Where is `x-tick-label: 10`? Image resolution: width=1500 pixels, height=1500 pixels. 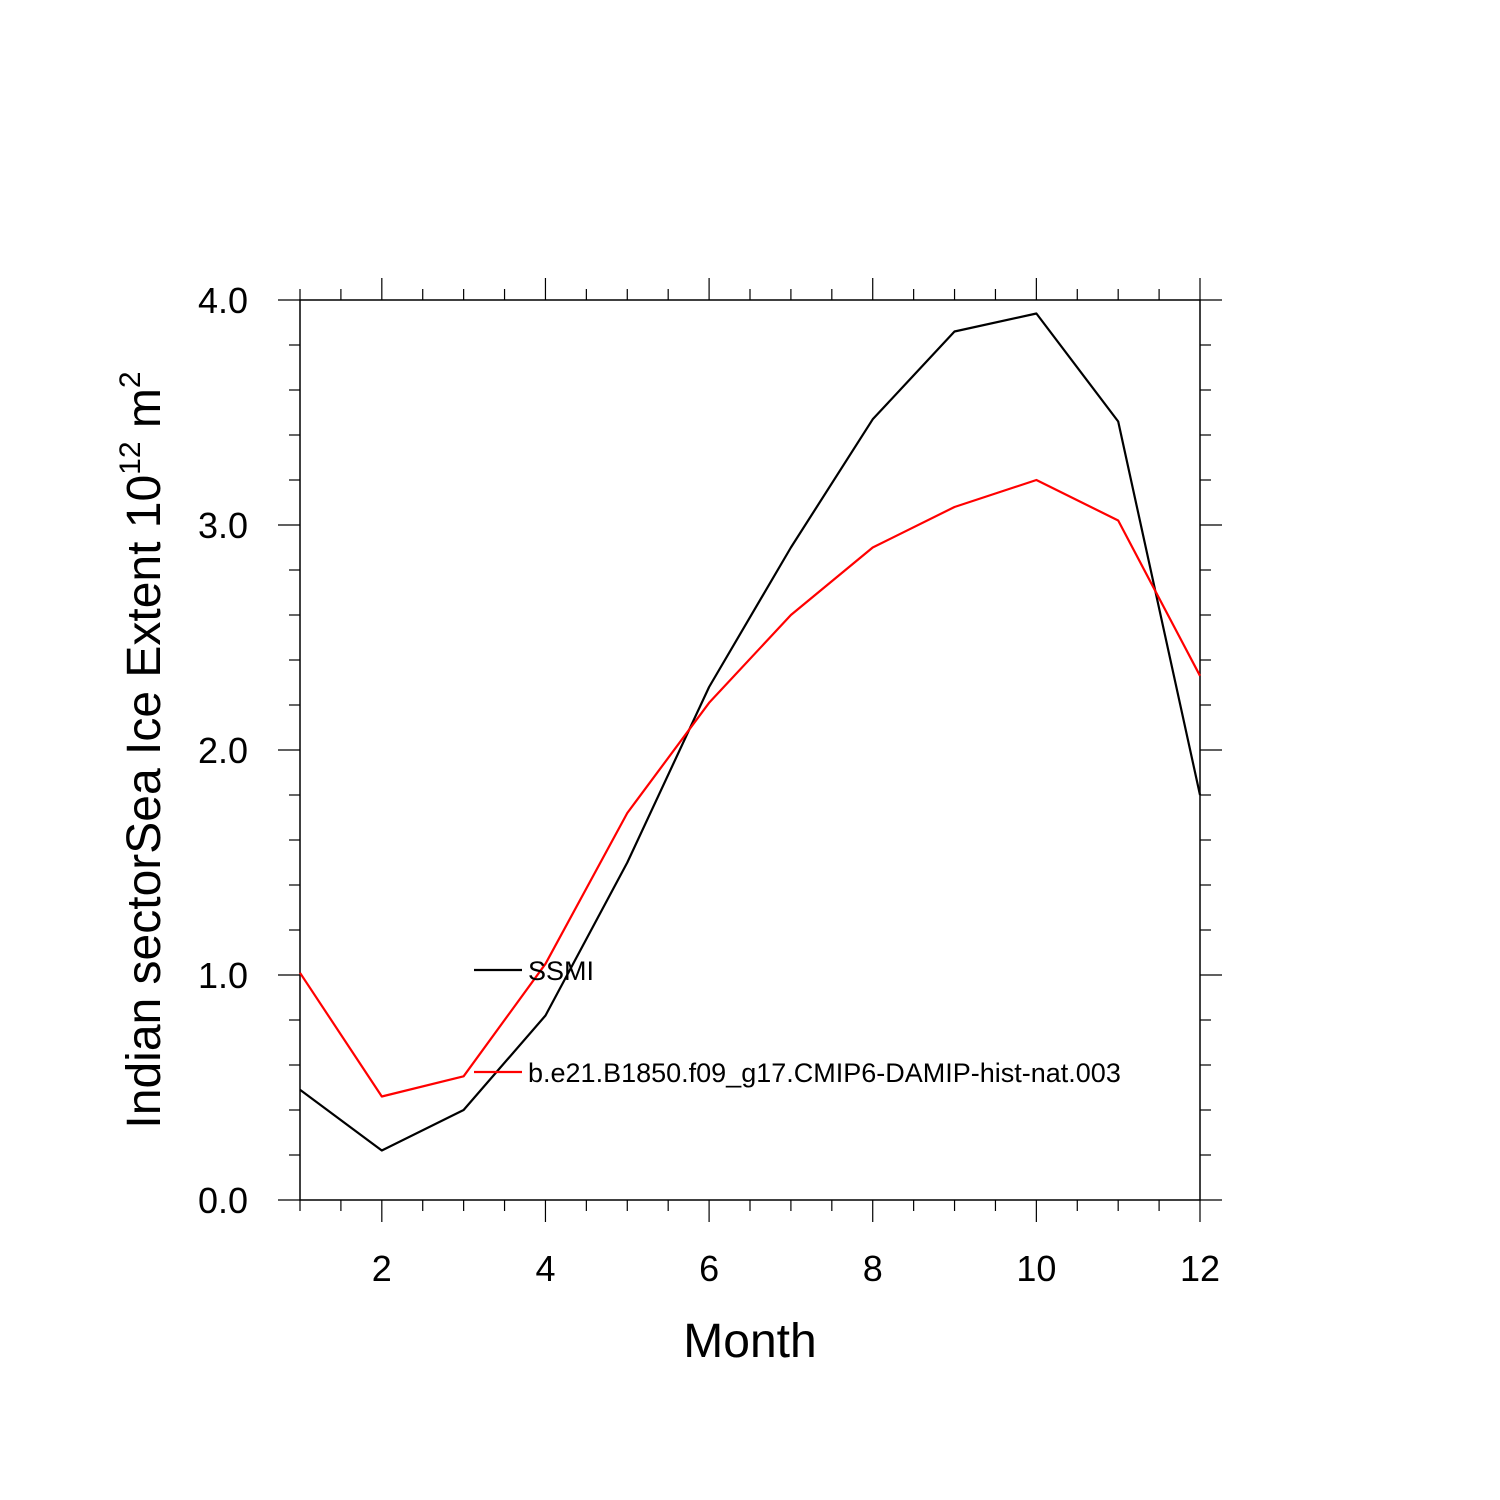
x-tick-label: 10 is located at coordinates (1036, 1268).